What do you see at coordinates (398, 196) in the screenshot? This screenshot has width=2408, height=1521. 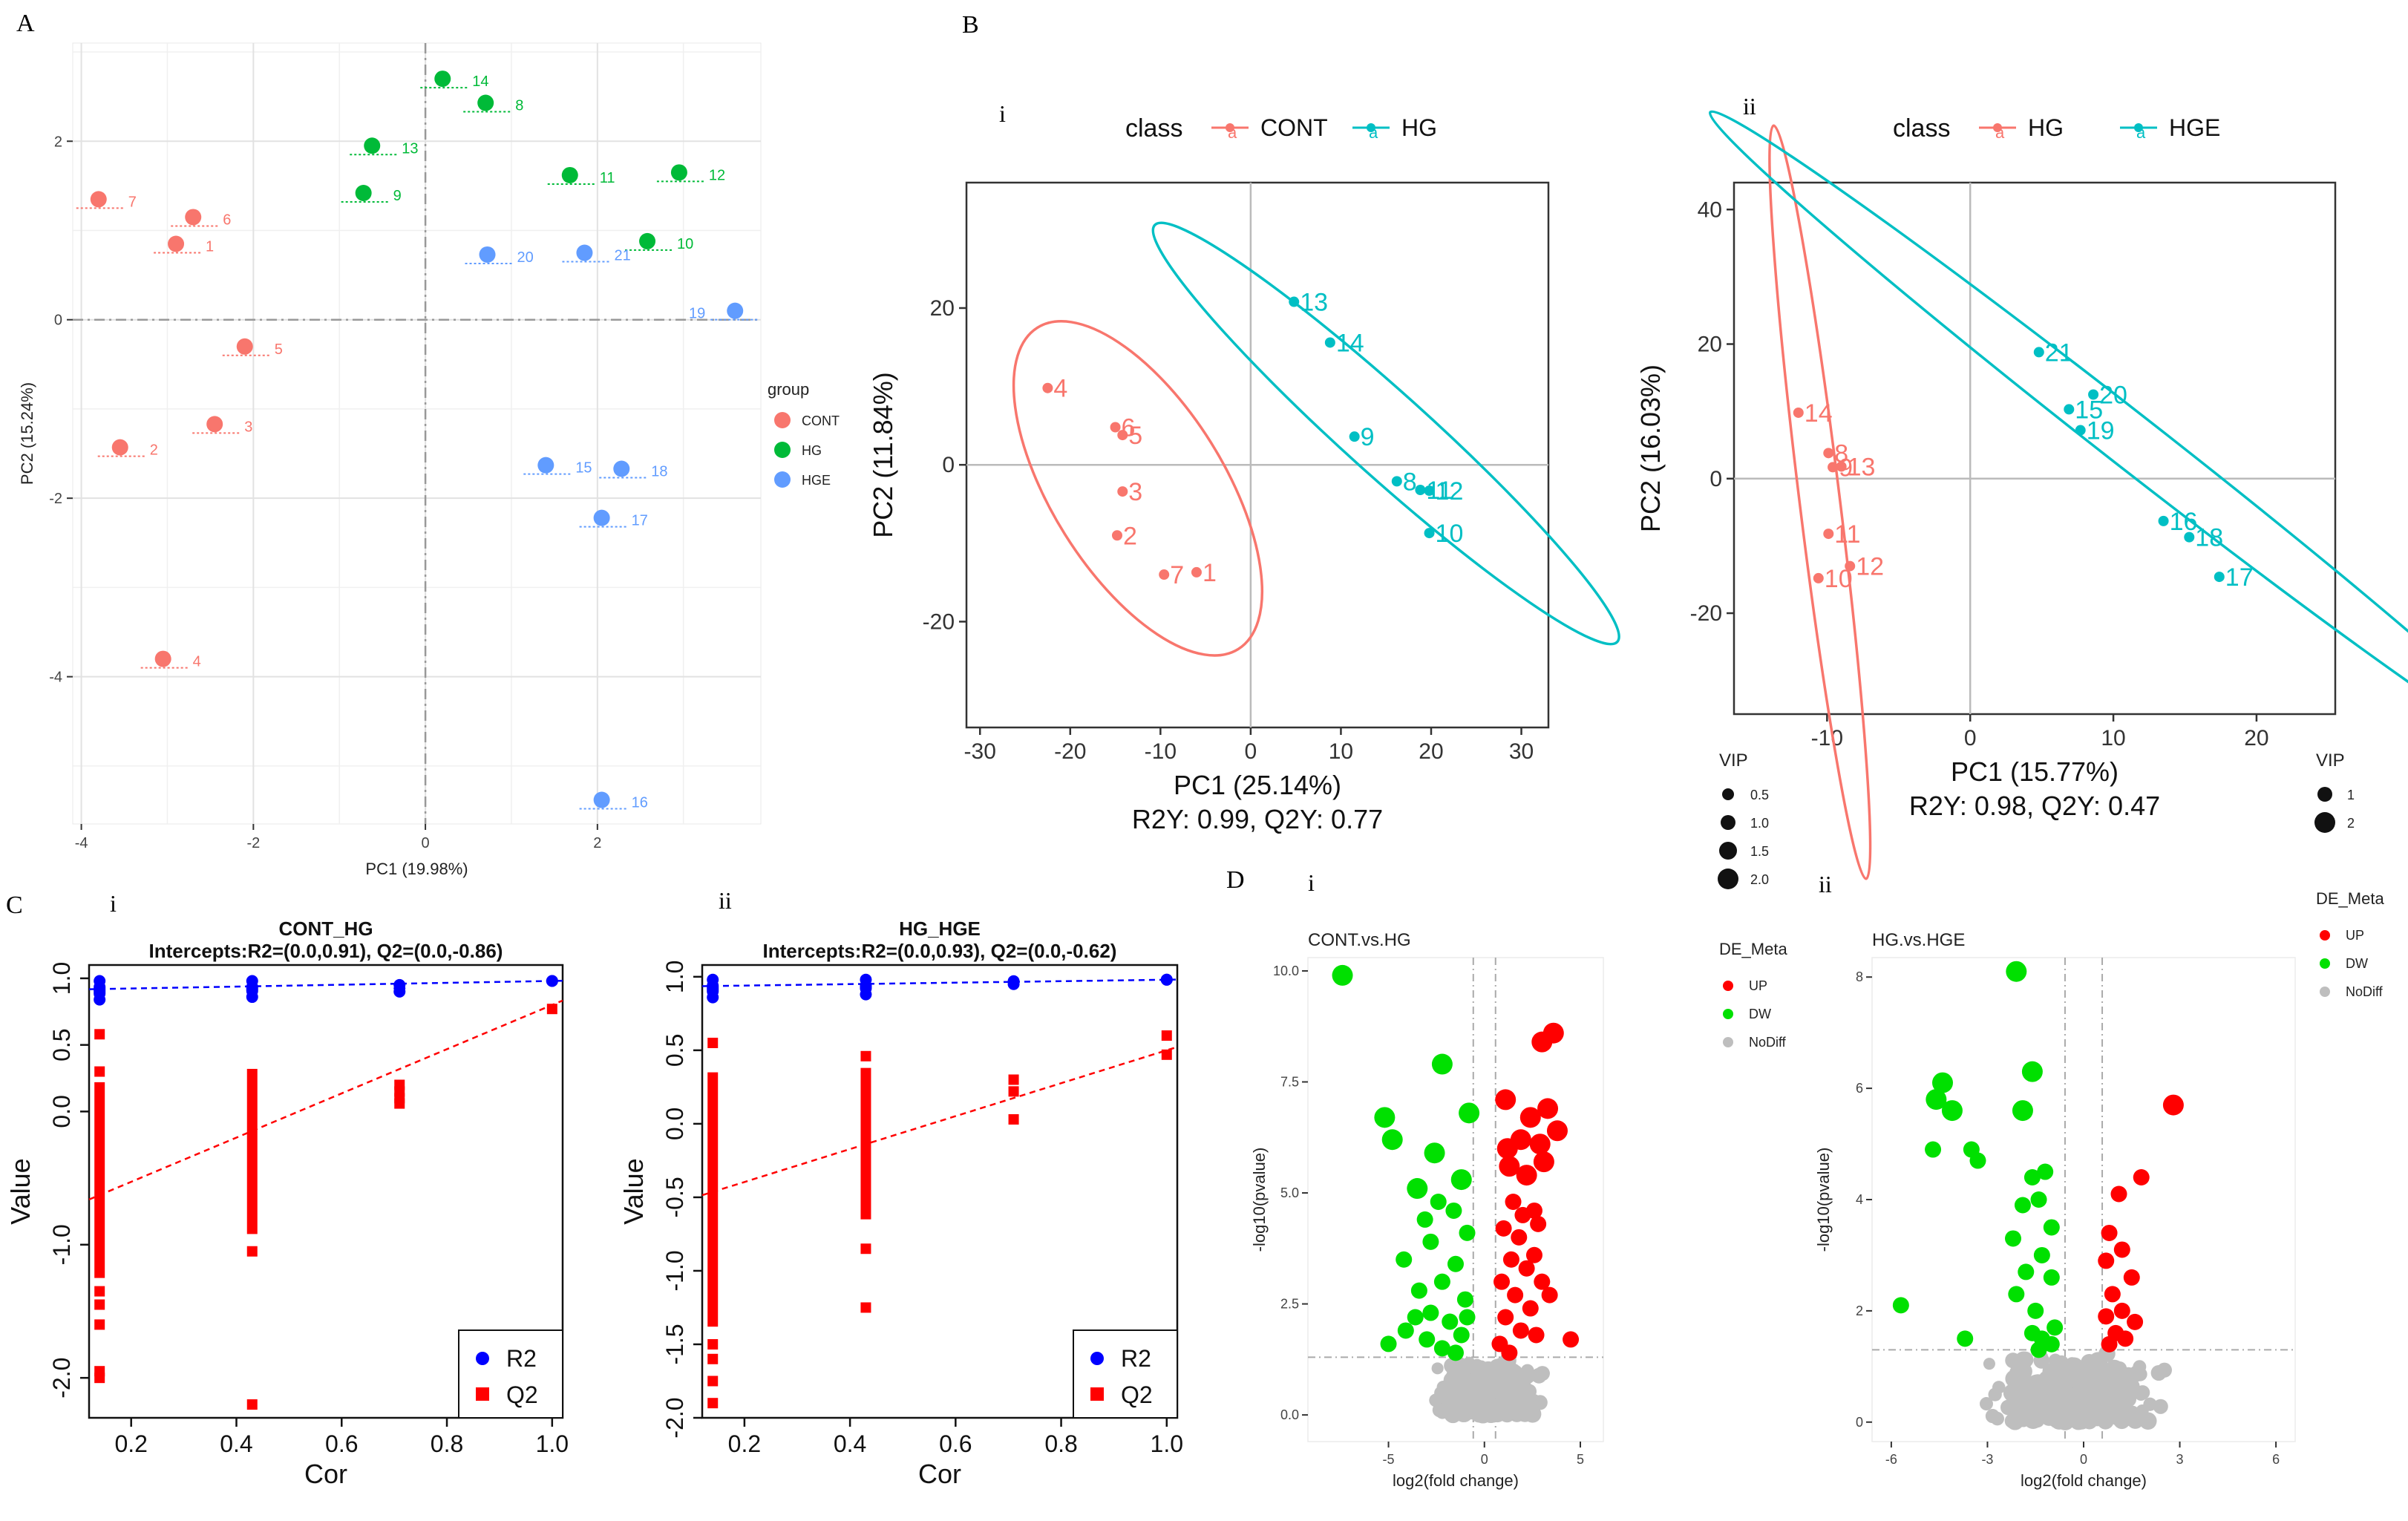 I see `point-label-a: 9` at bounding box center [398, 196].